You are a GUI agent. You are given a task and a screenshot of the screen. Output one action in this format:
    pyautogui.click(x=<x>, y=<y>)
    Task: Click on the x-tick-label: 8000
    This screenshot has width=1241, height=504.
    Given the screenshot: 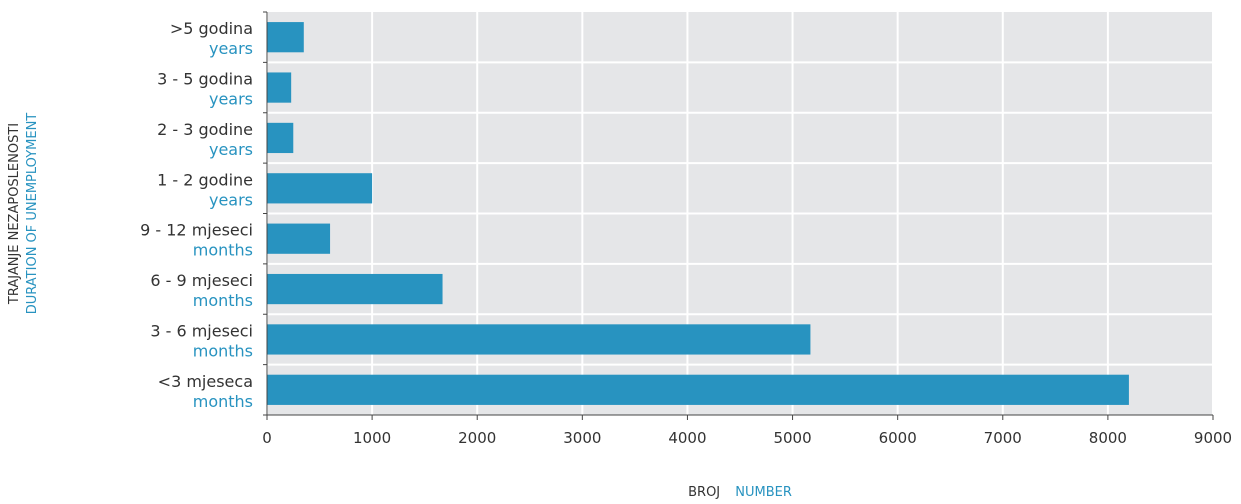 What is the action you would take?
    pyautogui.click(x=1108, y=438)
    